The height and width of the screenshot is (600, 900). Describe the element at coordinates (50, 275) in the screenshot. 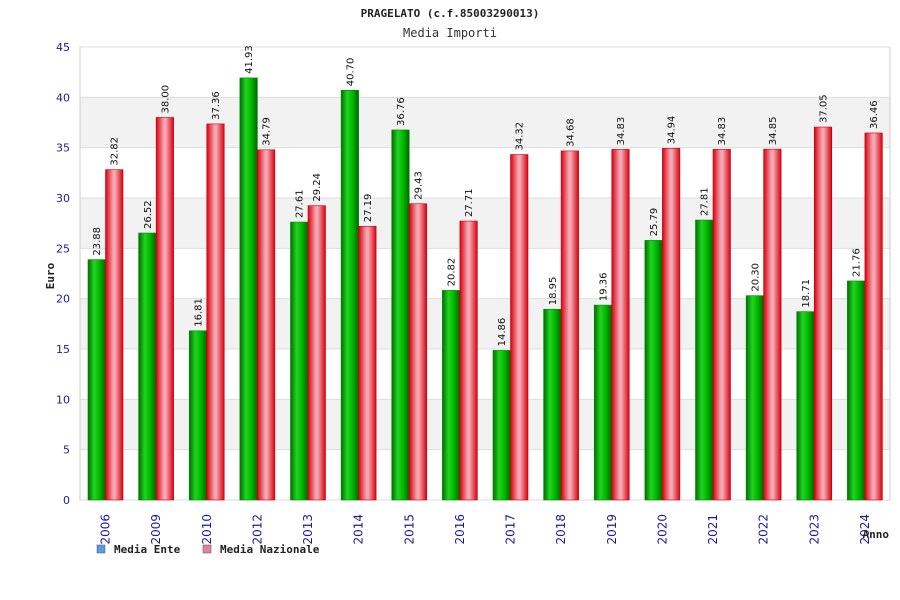

I see `y-axis-label: Euro` at that location.